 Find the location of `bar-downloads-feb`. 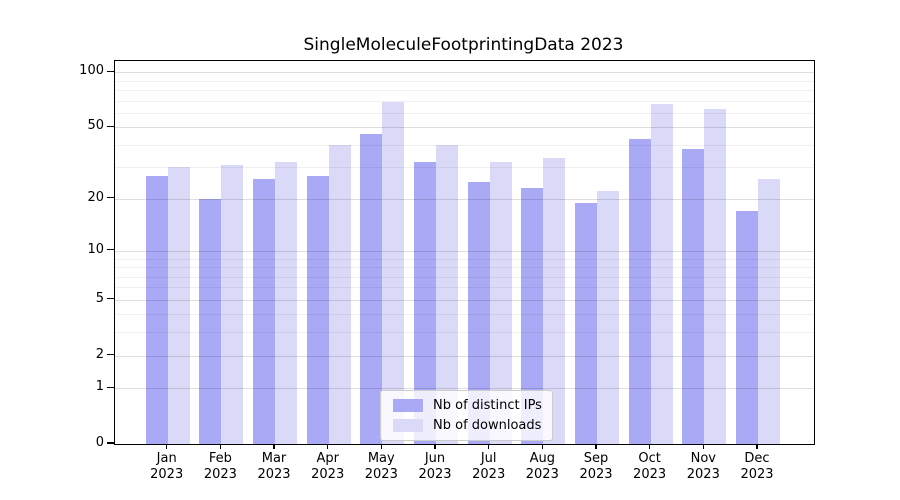

bar-downloads-feb is located at coordinates (232, 304).